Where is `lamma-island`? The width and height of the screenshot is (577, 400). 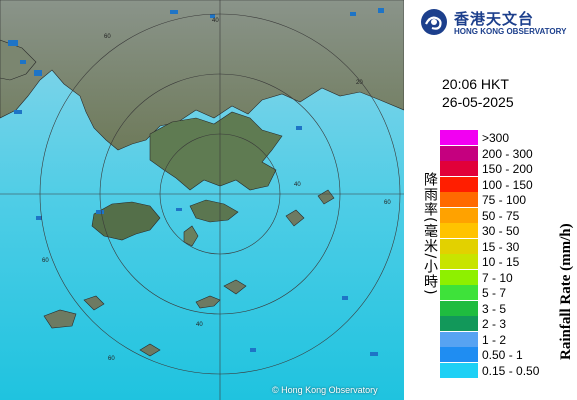
lamma-island is located at coordinates (191, 236).